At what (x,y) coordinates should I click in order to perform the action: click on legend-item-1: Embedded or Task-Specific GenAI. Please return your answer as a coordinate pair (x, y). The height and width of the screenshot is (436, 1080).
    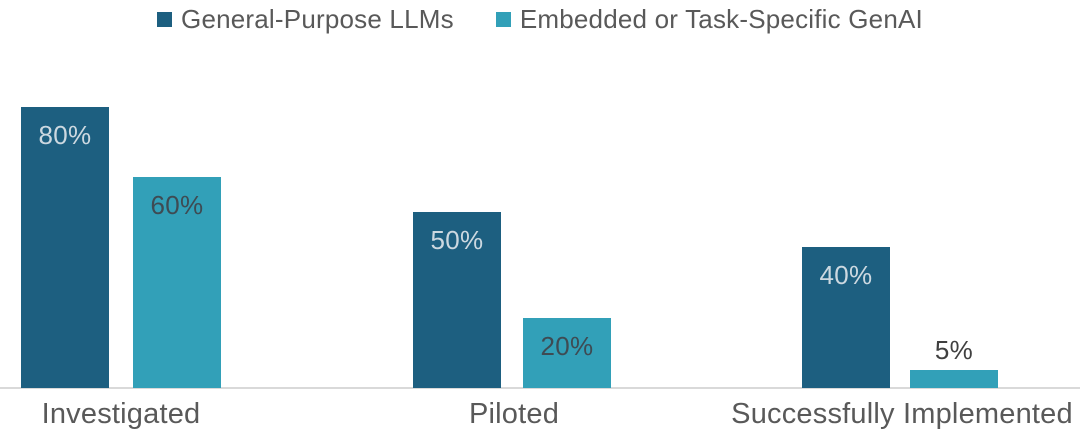
    Looking at the image, I should click on (709, 19).